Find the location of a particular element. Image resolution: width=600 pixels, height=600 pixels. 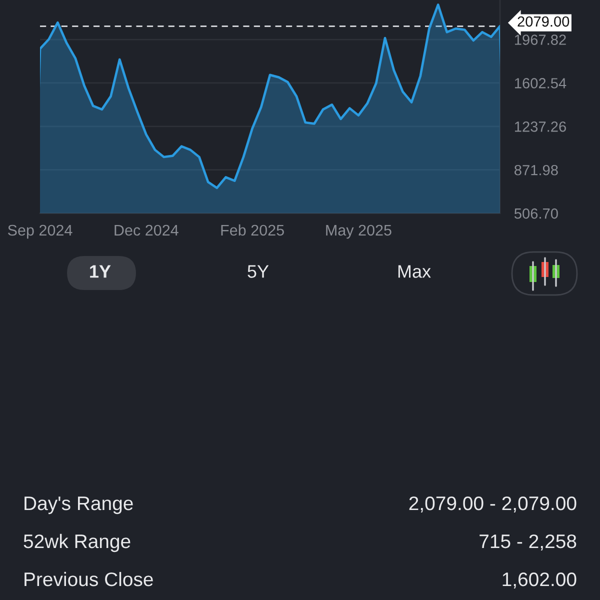

text: Max is located at coordinates (414, 271).